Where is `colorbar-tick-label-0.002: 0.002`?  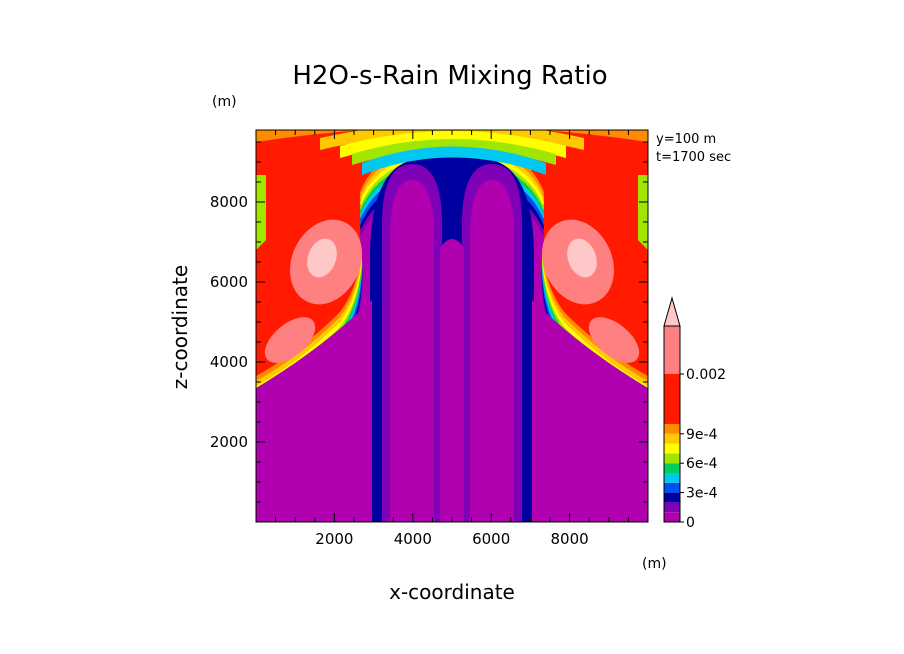
colorbar-tick-label-0.002: 0.002 is located at coordinates (706, 375).